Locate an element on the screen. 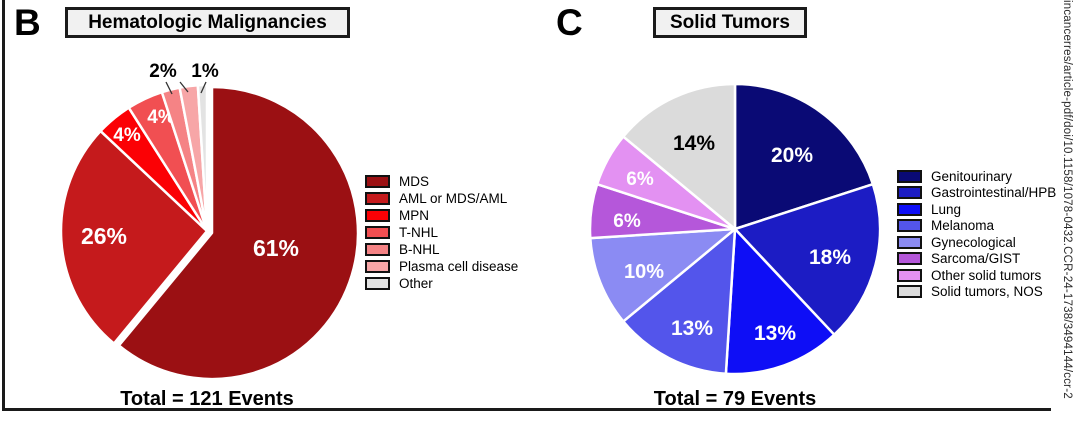 This screenshot has width=1080, height=433. legend-swatch-other-solid-tumors is located at coordinates (909, 275).